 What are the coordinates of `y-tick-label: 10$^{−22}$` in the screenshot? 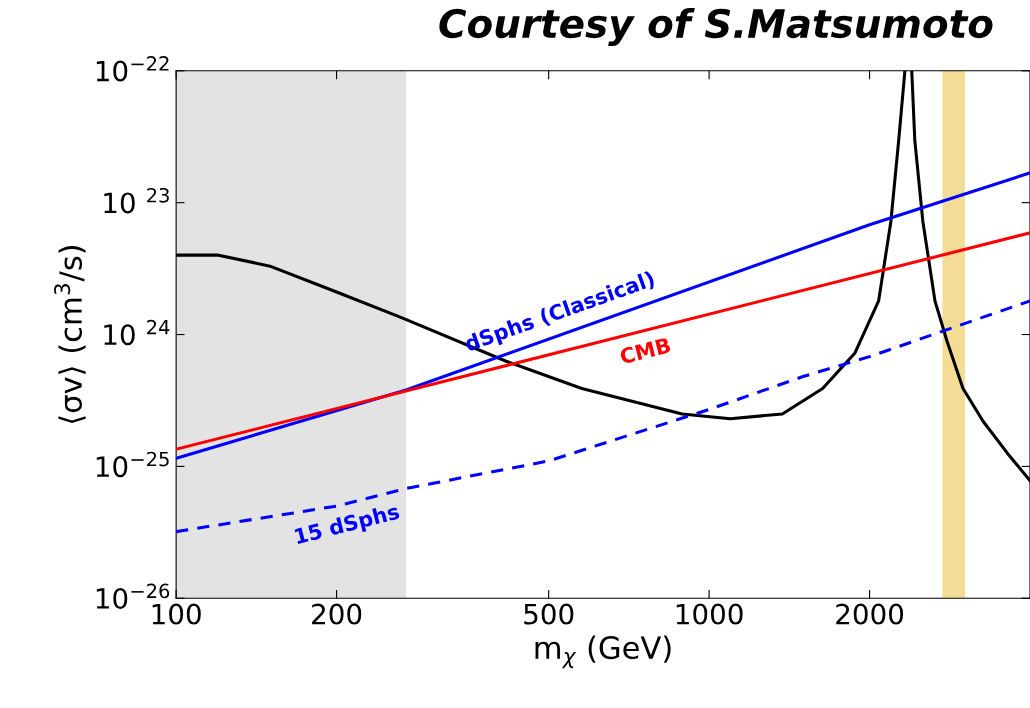 It's located at (132, 69).